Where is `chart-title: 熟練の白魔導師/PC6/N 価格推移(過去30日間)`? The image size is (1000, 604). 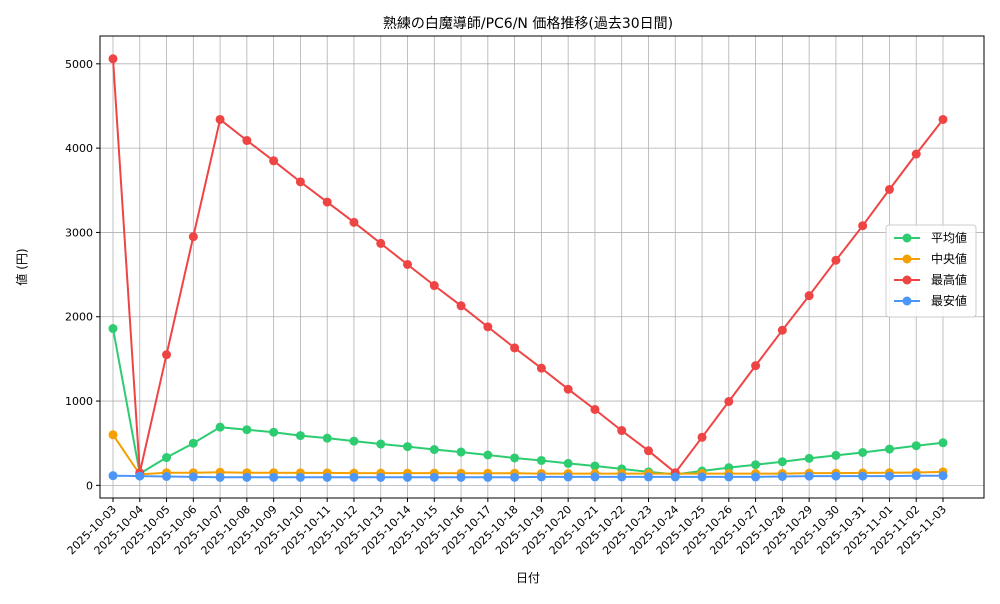 chart-title: 熟練の白魔導師/PC6/N 価格推移(過去30日間) is located at coordinates (528, 24).